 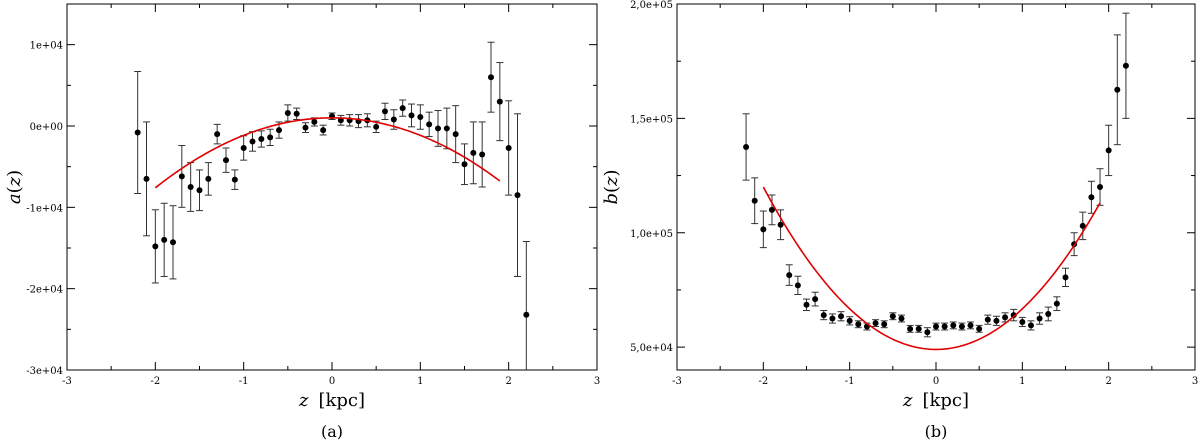 What do you see at coordinates (931, 268) in the screenshot?
I see `chart-b-fit-curve` at bounding box center [931, 268].